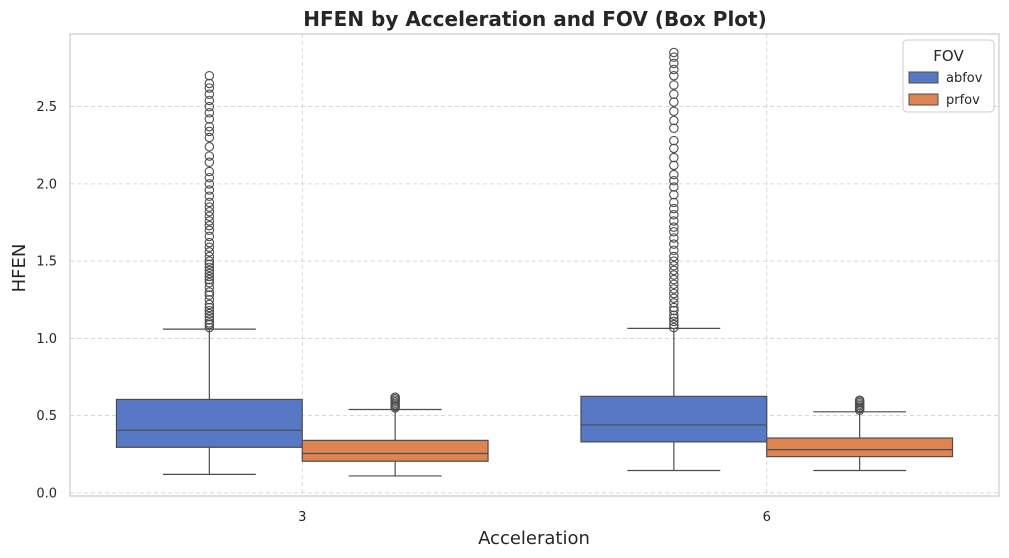 The height and width of the screenshot is (558, 1009). I want to click on y-tick-label: 0.5, so click(46, 416).